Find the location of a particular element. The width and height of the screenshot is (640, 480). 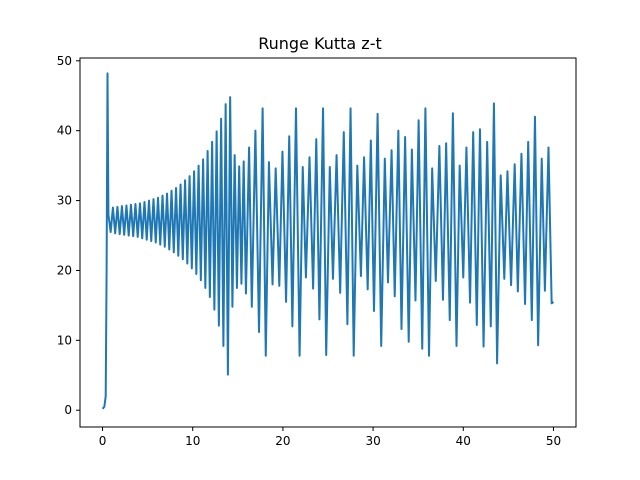

x-tick-label: 40 is located at coordinates (463, 441).